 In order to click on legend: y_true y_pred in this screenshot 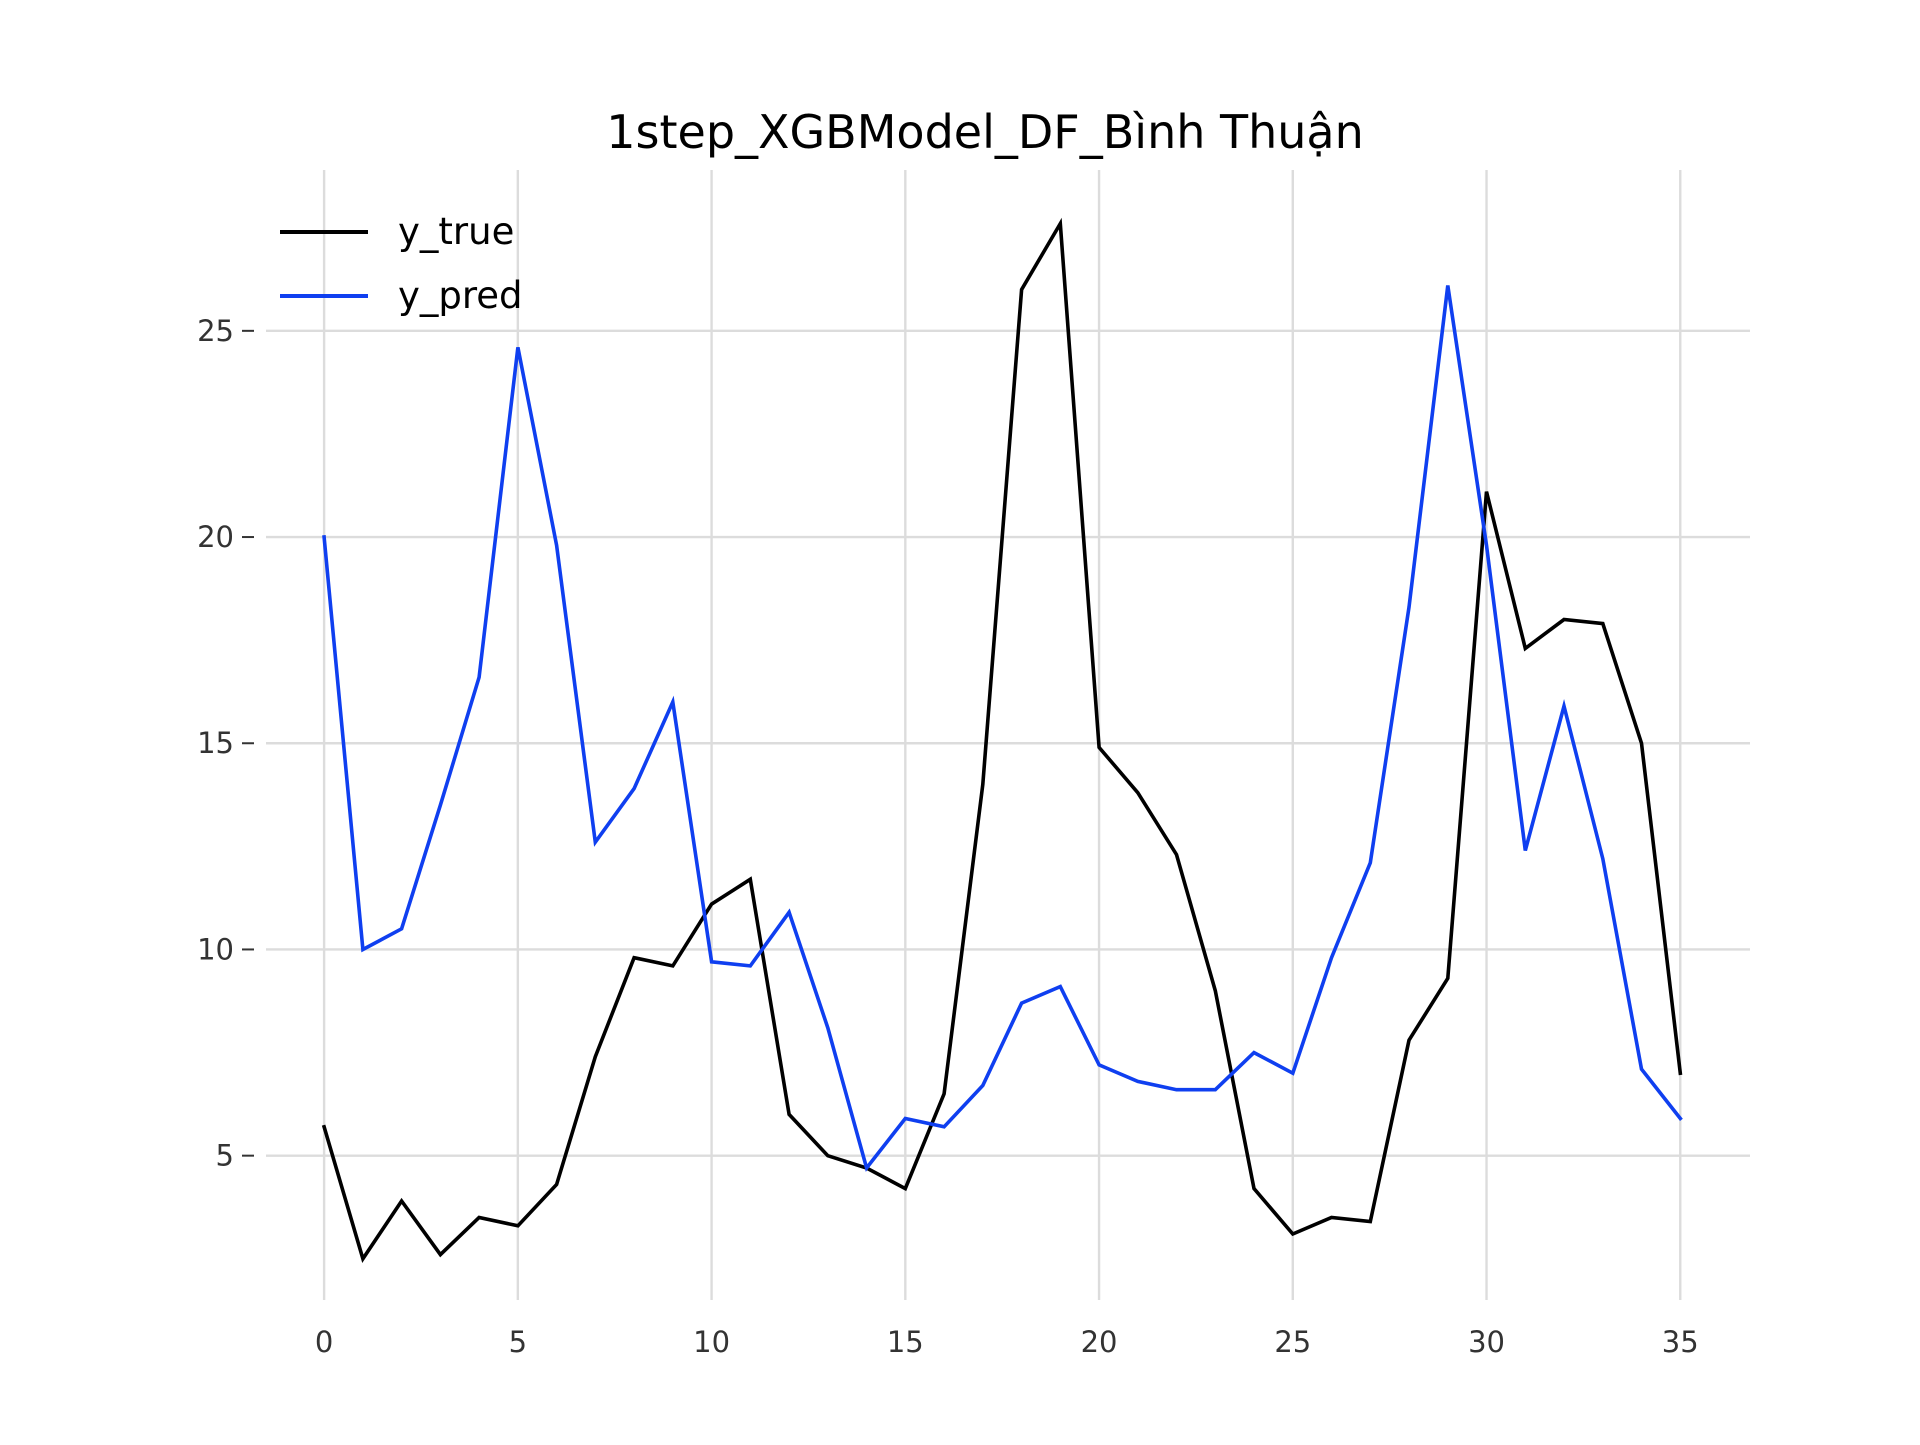, I will do `click(401, 263)`.